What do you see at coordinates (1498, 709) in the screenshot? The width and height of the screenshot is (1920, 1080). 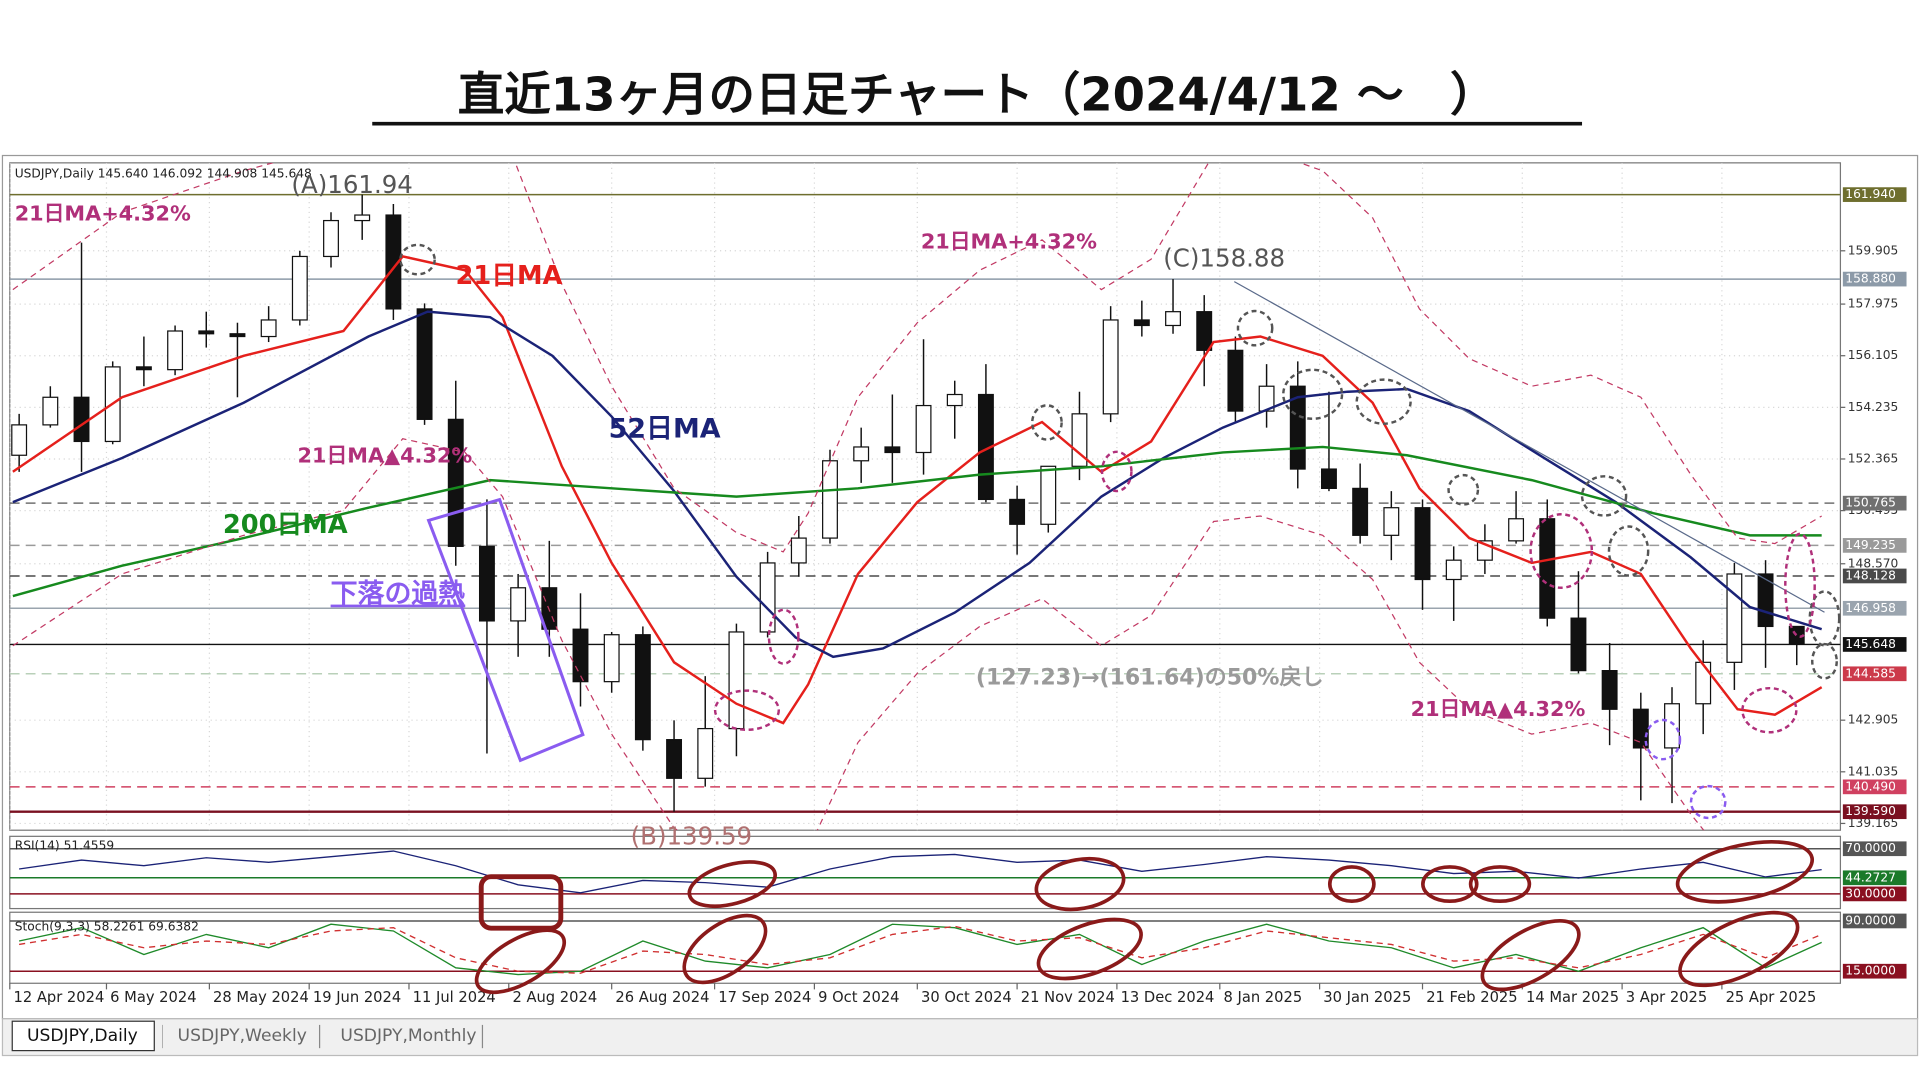 I see `annotation: 21日MA▲4.32%` at bounding box center [1498, 709].